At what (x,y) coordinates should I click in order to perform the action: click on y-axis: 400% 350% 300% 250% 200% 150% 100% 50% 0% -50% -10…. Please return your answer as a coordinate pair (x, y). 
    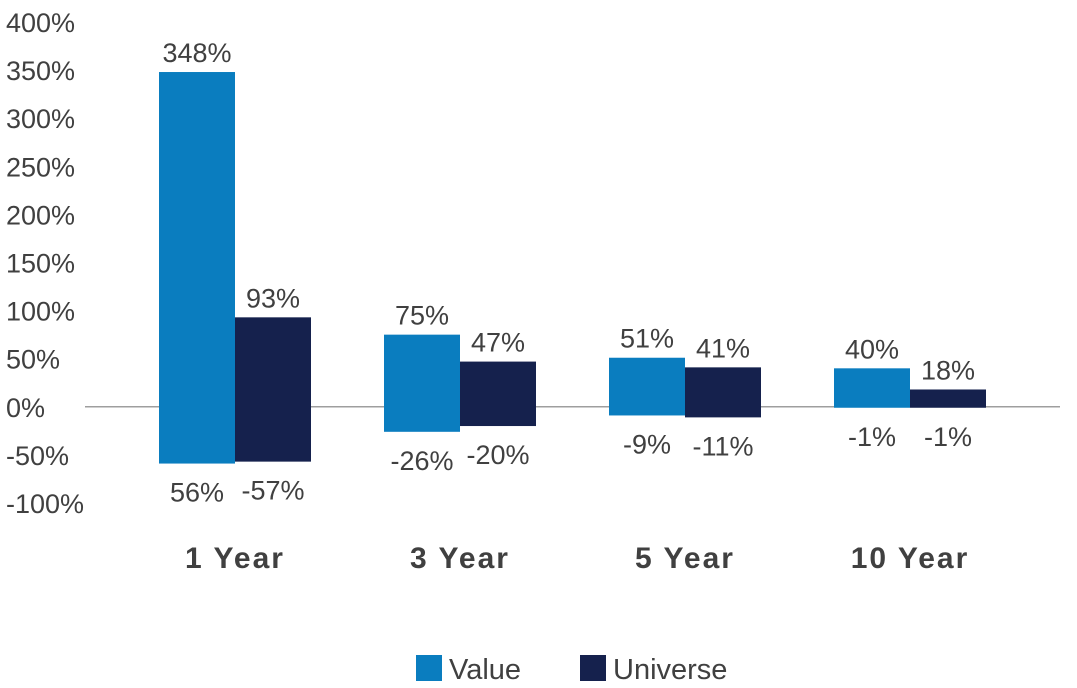
    Looking at the image, I should click on (45, 263).